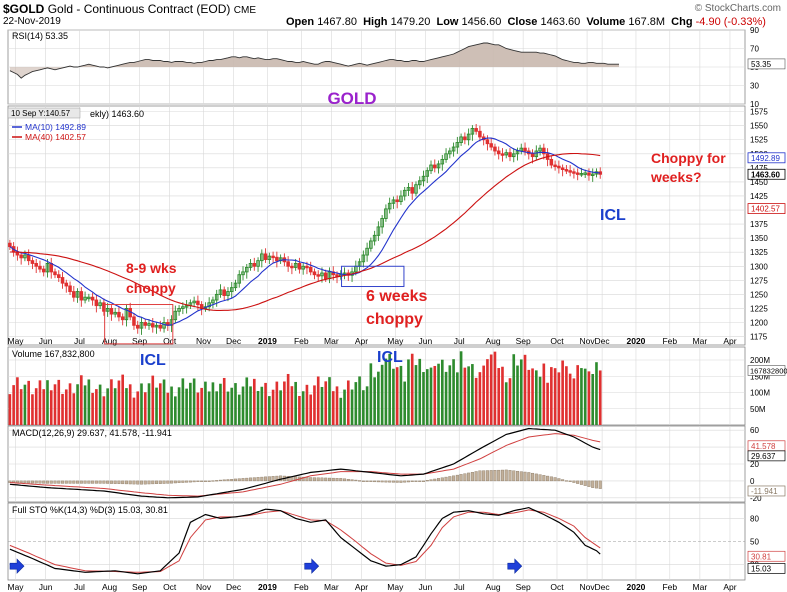 This screenshot has width=787, height=592. What do you see at coordinates (760, 393) in the screenshot?
I see `y-tick-label-vol: 100M` at bounding box center [760, 393].